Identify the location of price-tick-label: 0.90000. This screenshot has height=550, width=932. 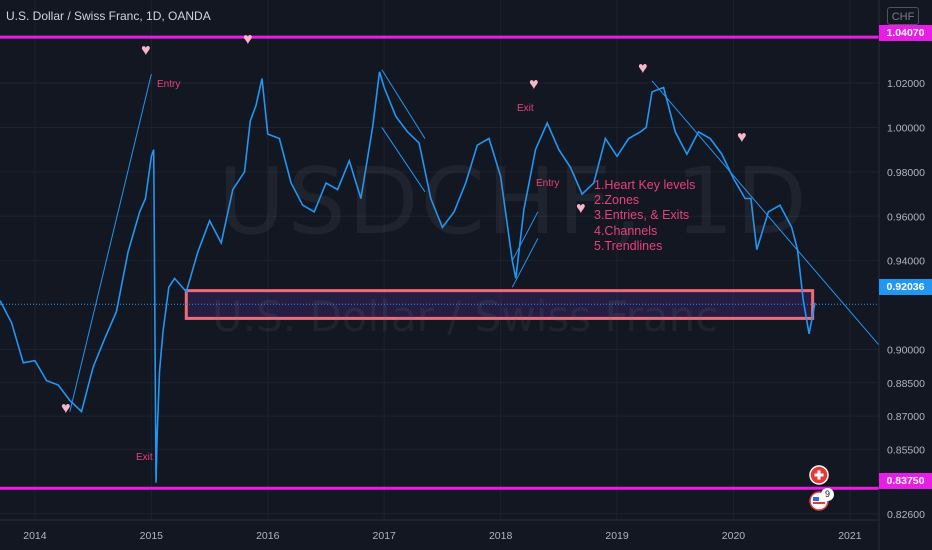
(906, 350).